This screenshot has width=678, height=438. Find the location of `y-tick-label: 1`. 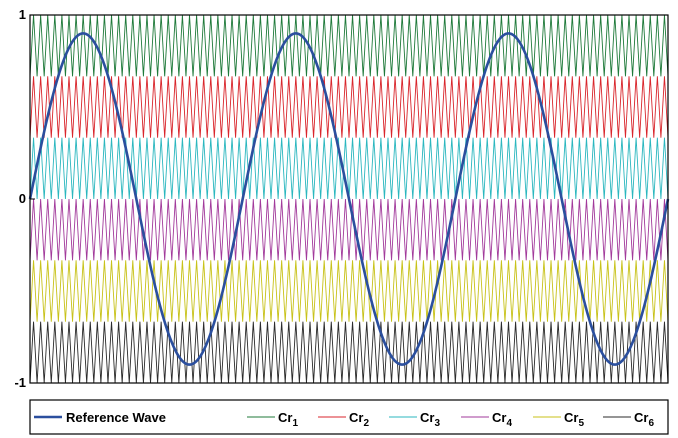

y-tick-label: 1 is located at coordinates (22, 14).